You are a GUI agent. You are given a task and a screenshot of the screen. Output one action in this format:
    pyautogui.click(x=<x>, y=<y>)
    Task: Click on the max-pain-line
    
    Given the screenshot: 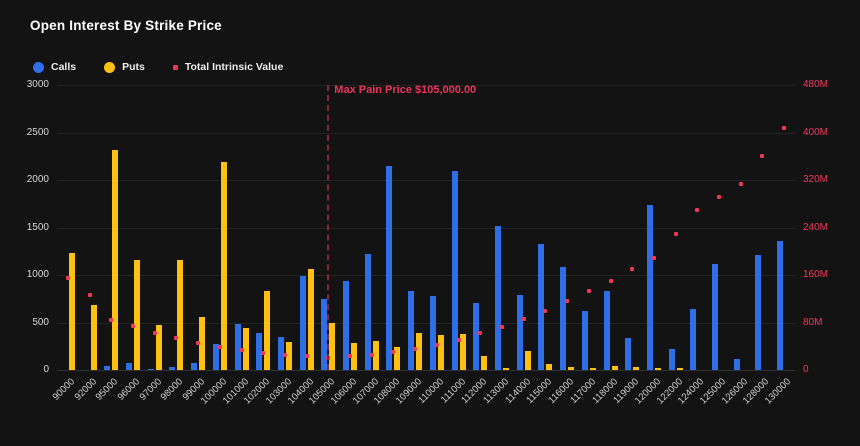 What is the action you would take?
    pyautogui.click(x=328, y=227)
    